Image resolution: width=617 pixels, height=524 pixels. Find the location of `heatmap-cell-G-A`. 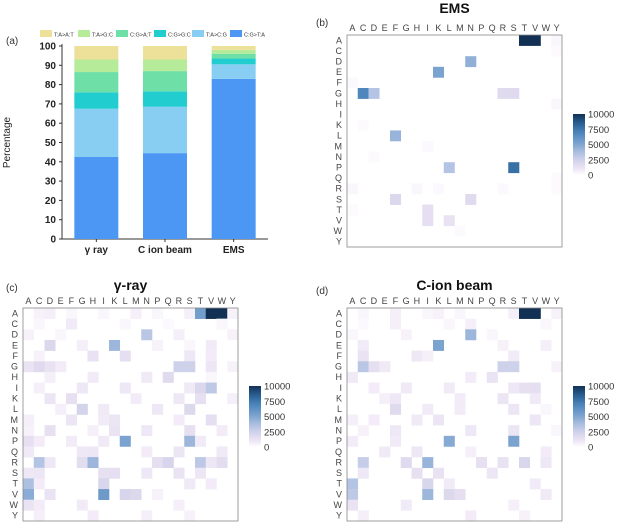

heatmap-cell-G-A is located at coordinates (29, 367).